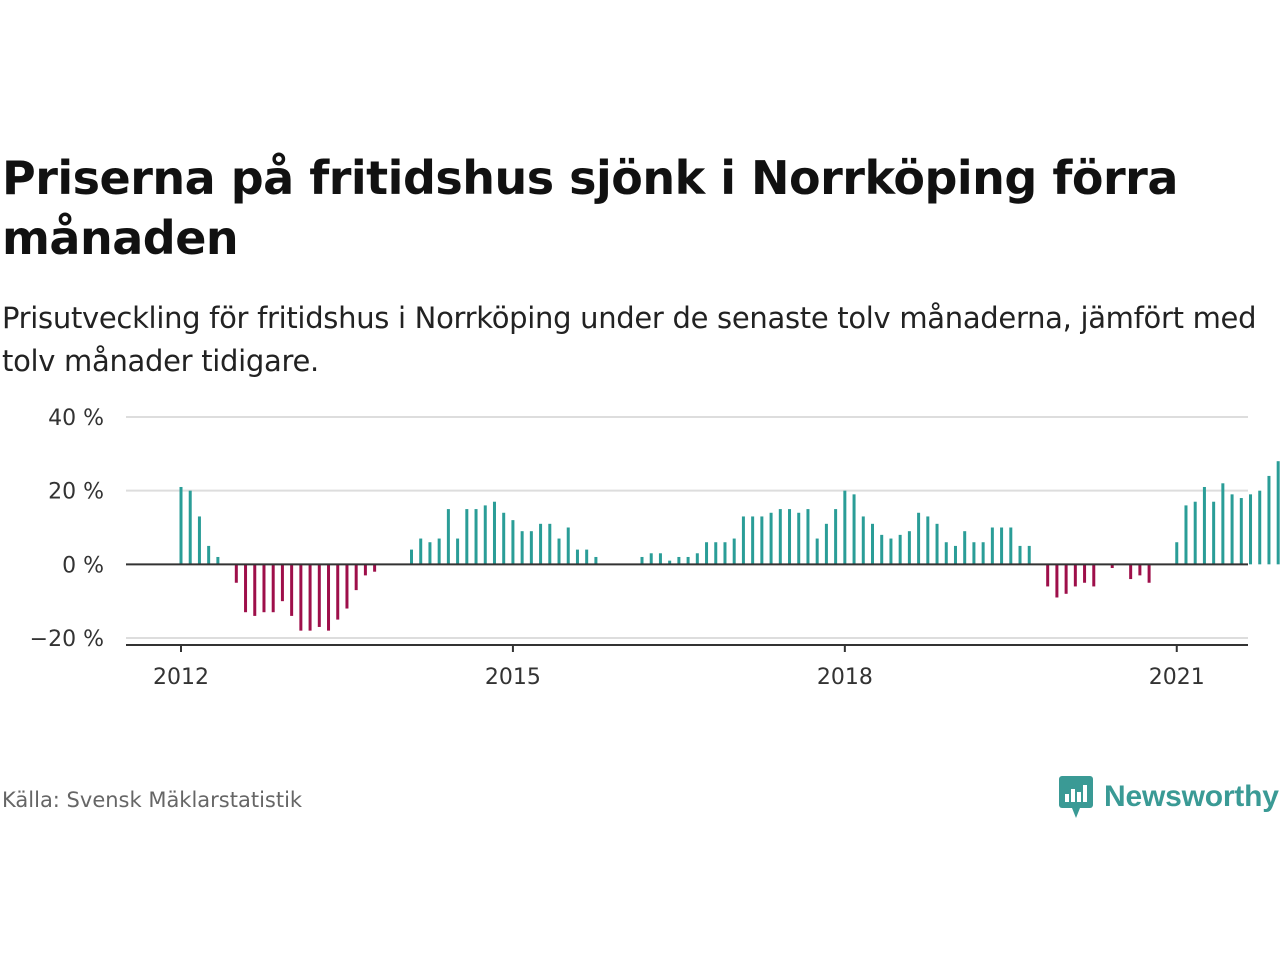 This screenshot has width=1280, height=960. What do you see at coordinates (513, 677) in the screenshot?
I see `x-tick-label: 2015` at bounding box center [513, 677].